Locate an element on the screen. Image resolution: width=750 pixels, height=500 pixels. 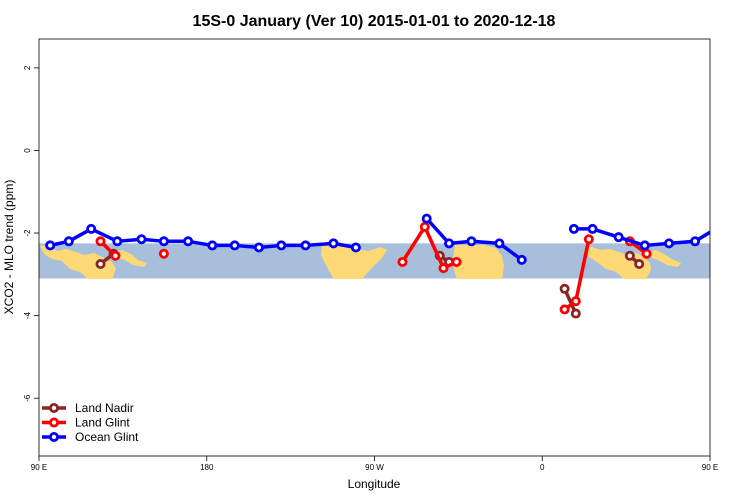
y-axis: 2 0 -2 -4 -6 is located at coordinates (31, 233).